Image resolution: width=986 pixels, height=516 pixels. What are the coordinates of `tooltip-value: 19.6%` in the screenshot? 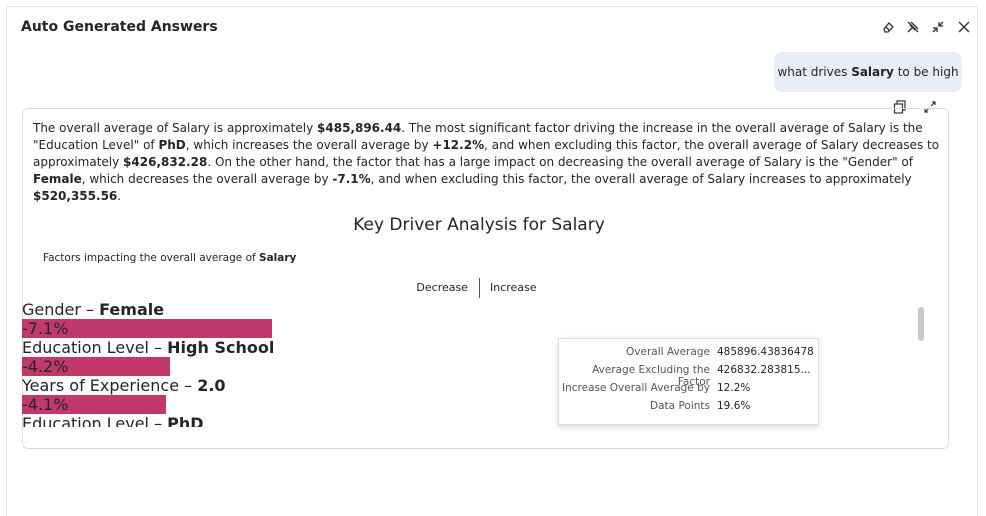 It's located at (734, 406).